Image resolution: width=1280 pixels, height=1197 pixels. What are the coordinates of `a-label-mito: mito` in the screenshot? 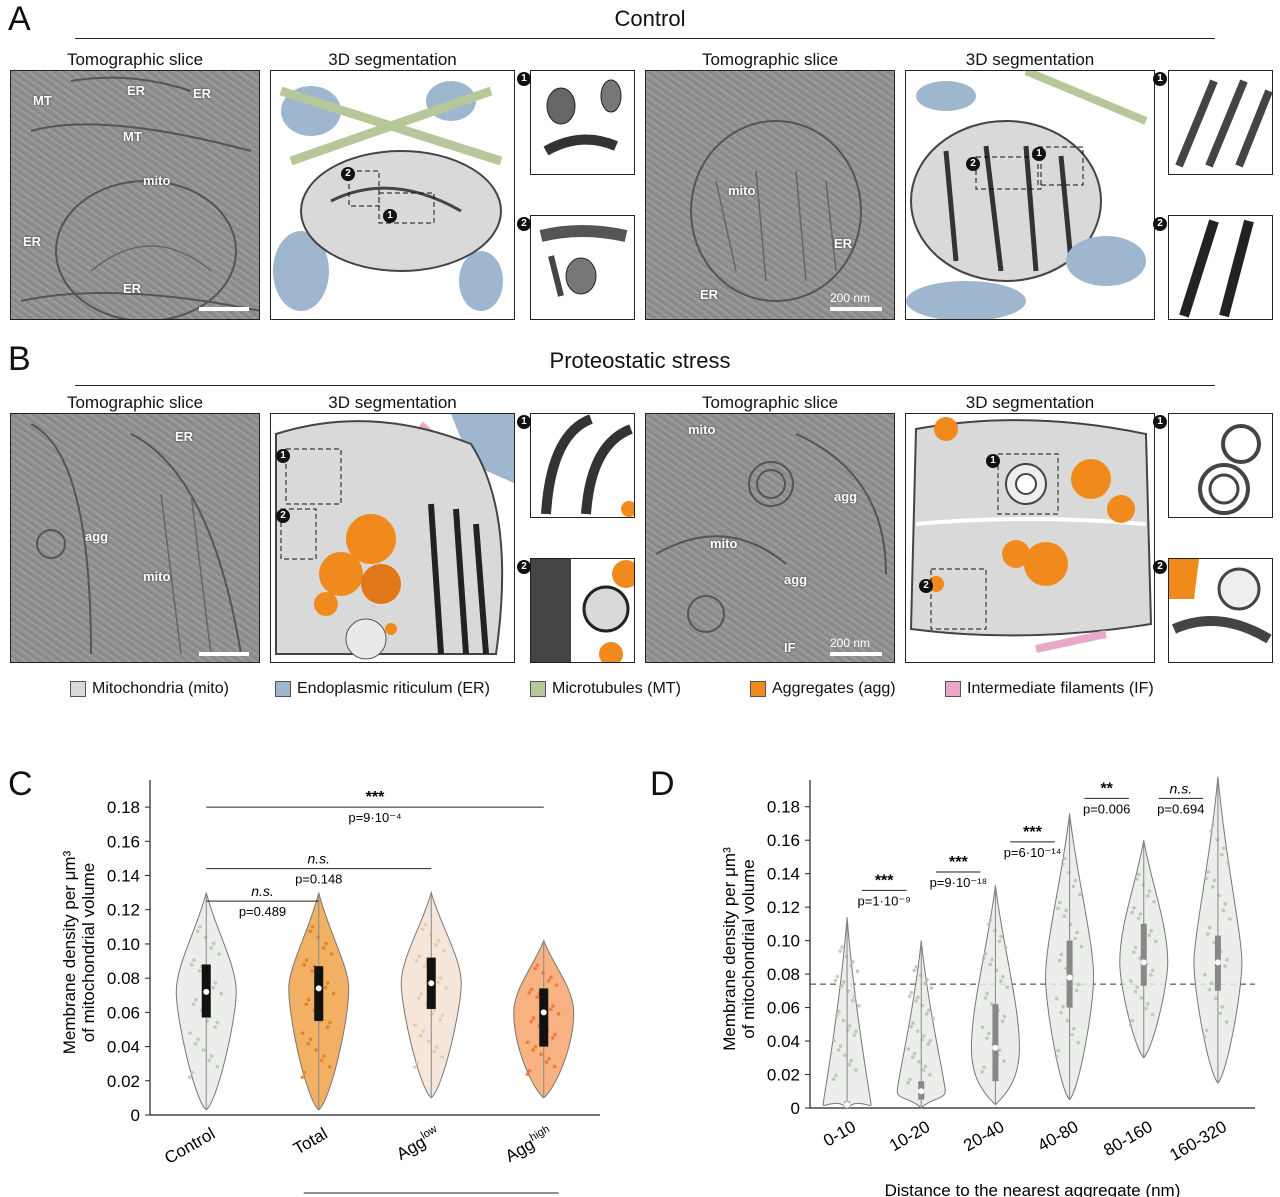 It's located at (157, 180).